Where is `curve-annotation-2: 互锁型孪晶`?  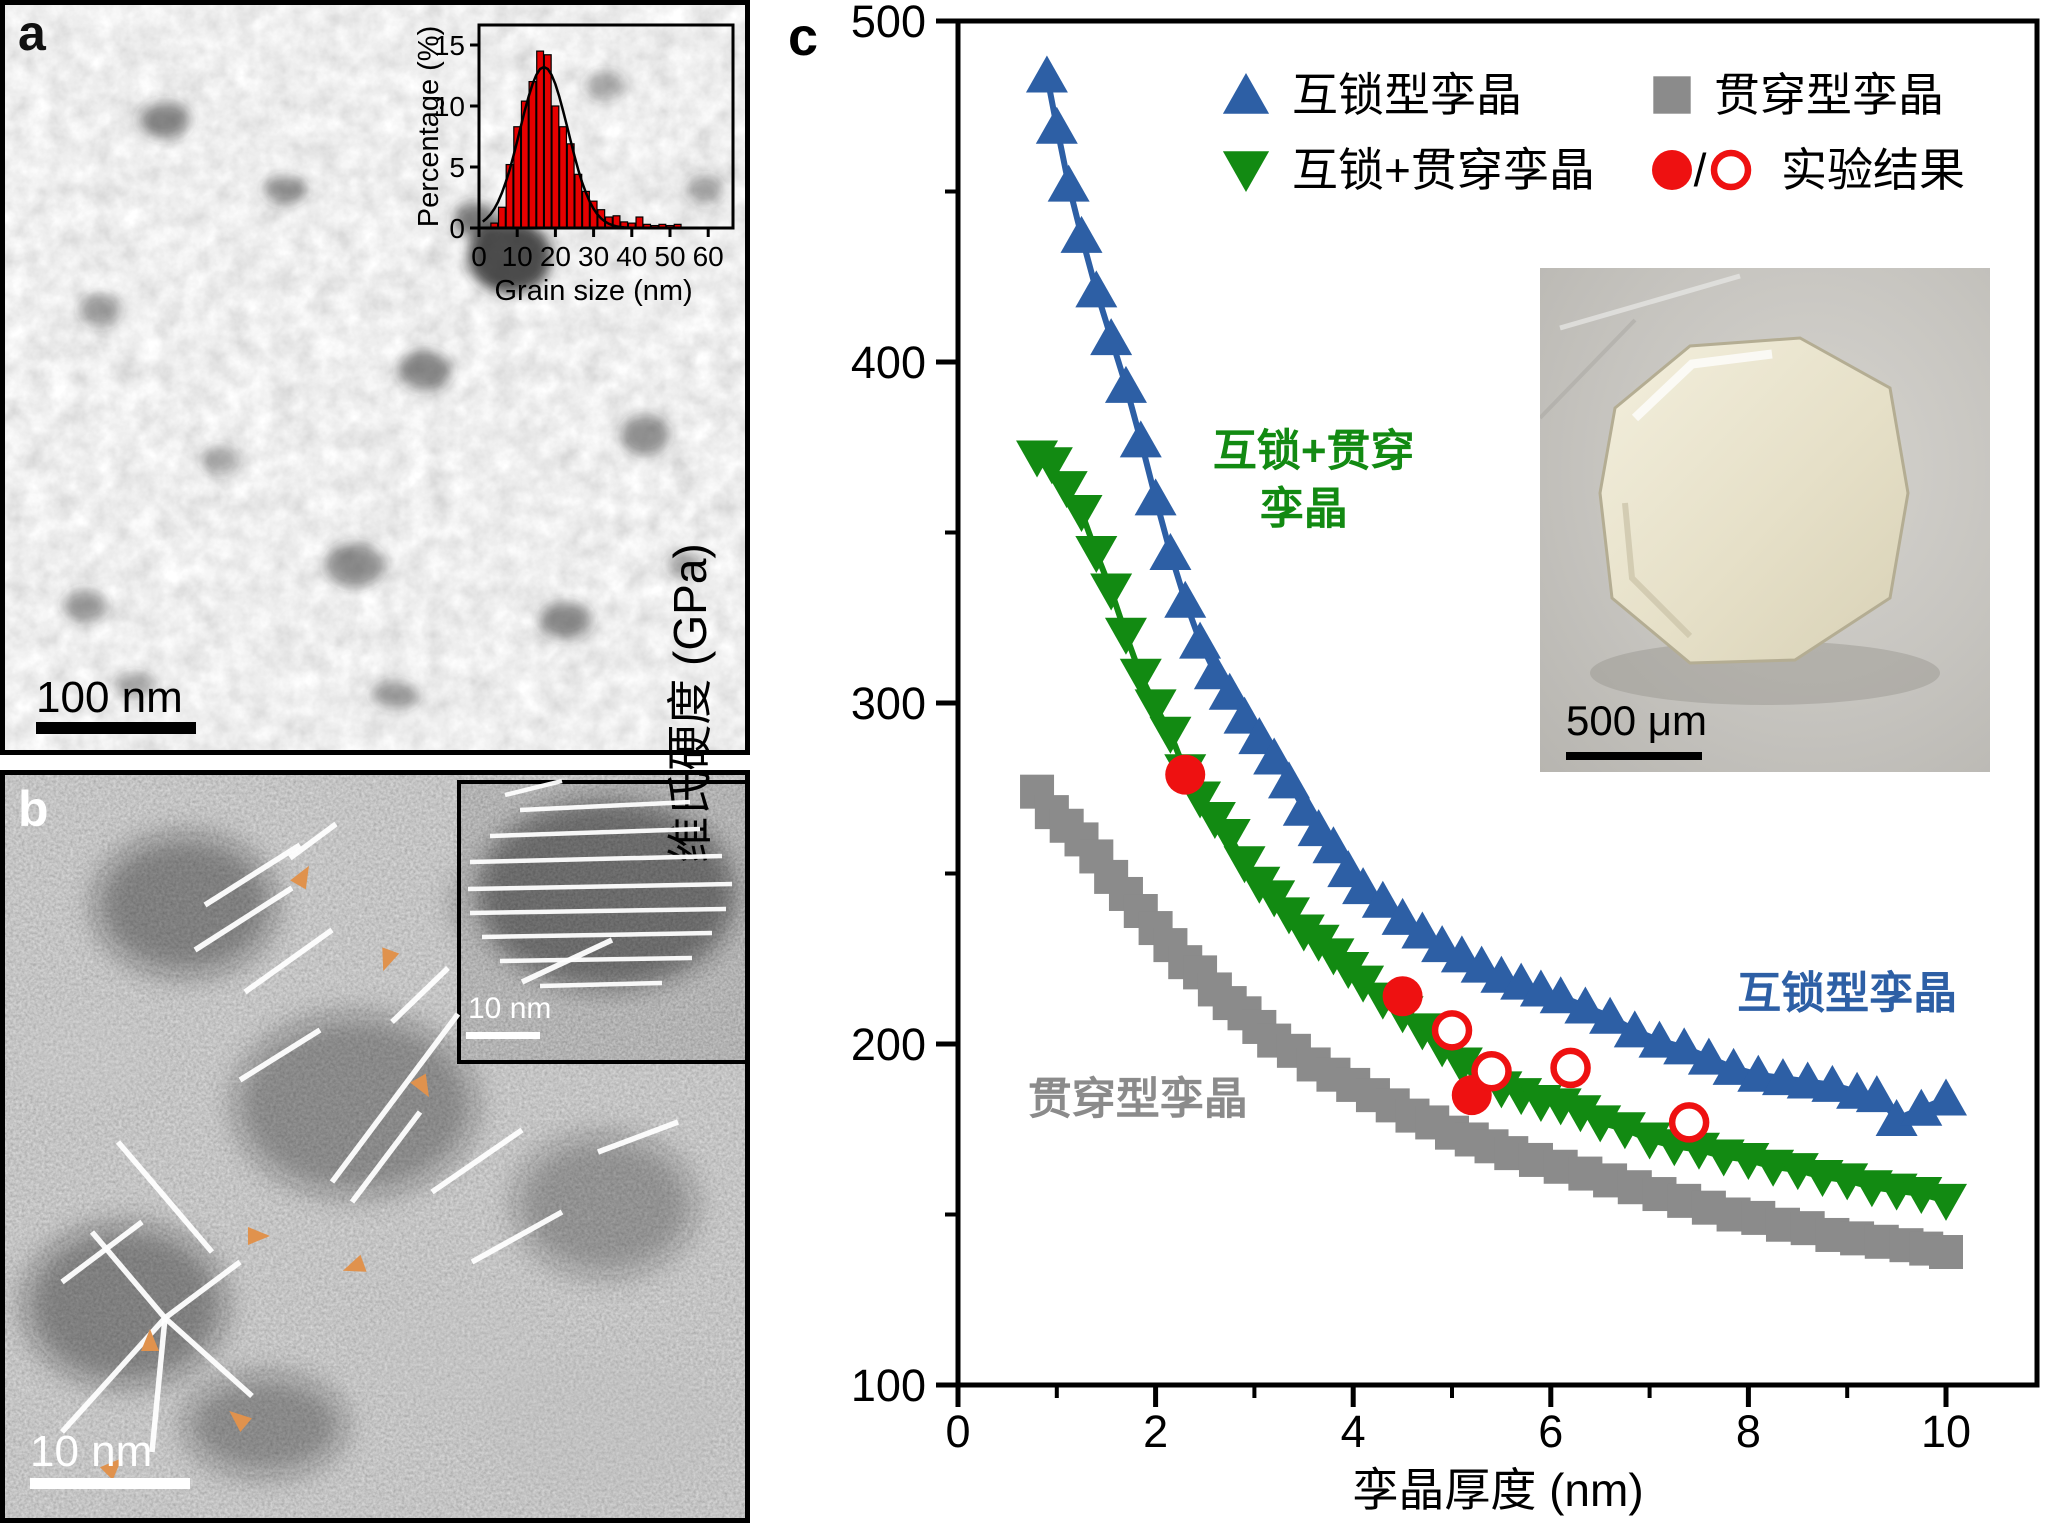 curve-annotation-2: 互锁型孪晶 is located at coordinates (1847, 993).